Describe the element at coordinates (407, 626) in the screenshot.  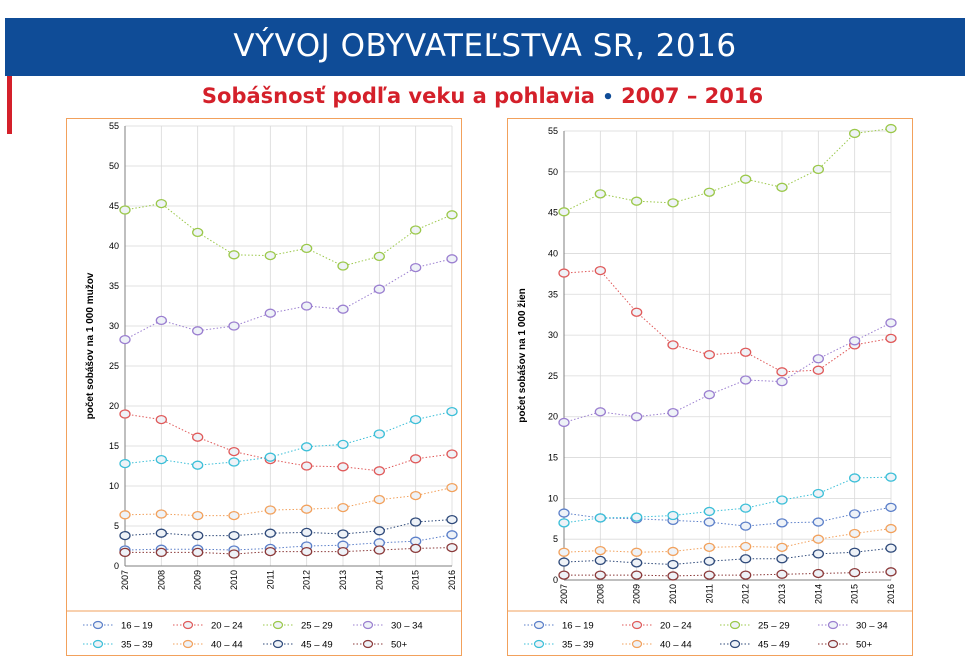
I see `legend-label: 30 – 34` at that location.